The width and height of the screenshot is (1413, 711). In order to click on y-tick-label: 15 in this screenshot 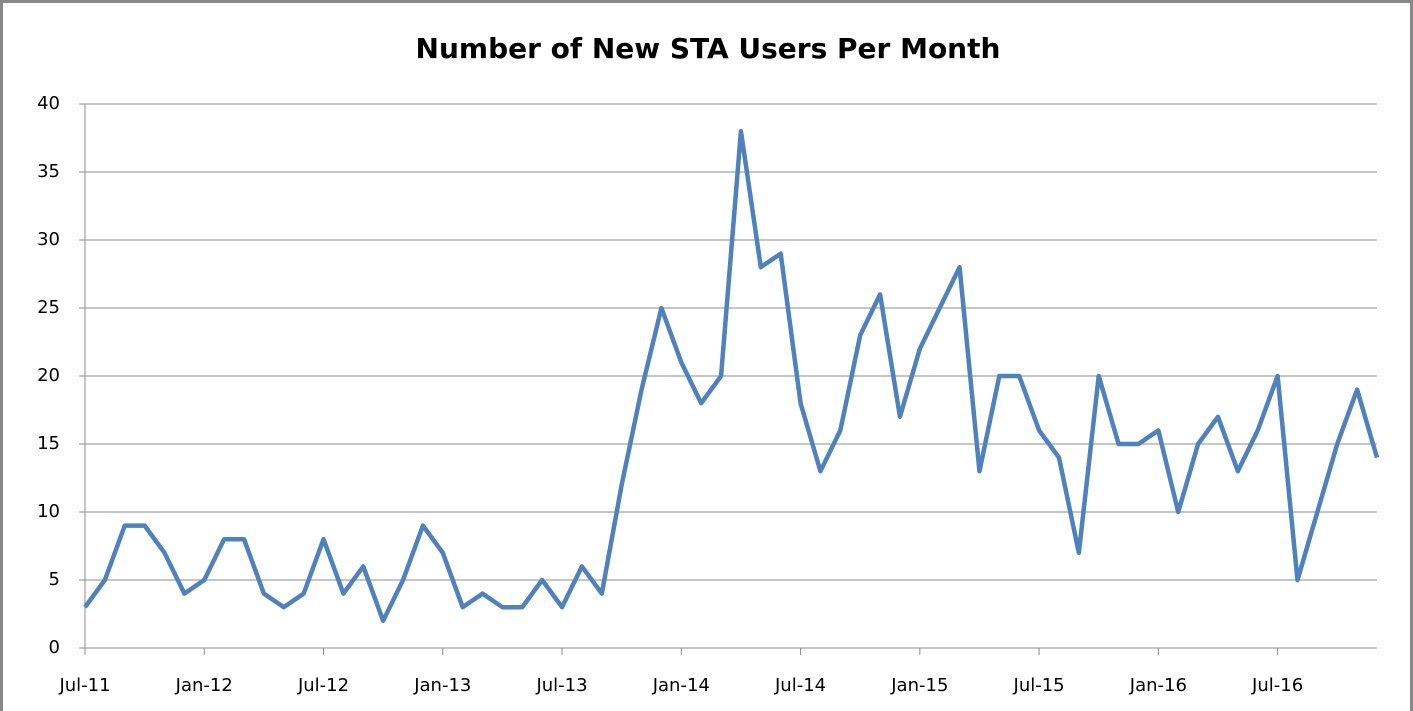, I will do `click(48, 443)`.